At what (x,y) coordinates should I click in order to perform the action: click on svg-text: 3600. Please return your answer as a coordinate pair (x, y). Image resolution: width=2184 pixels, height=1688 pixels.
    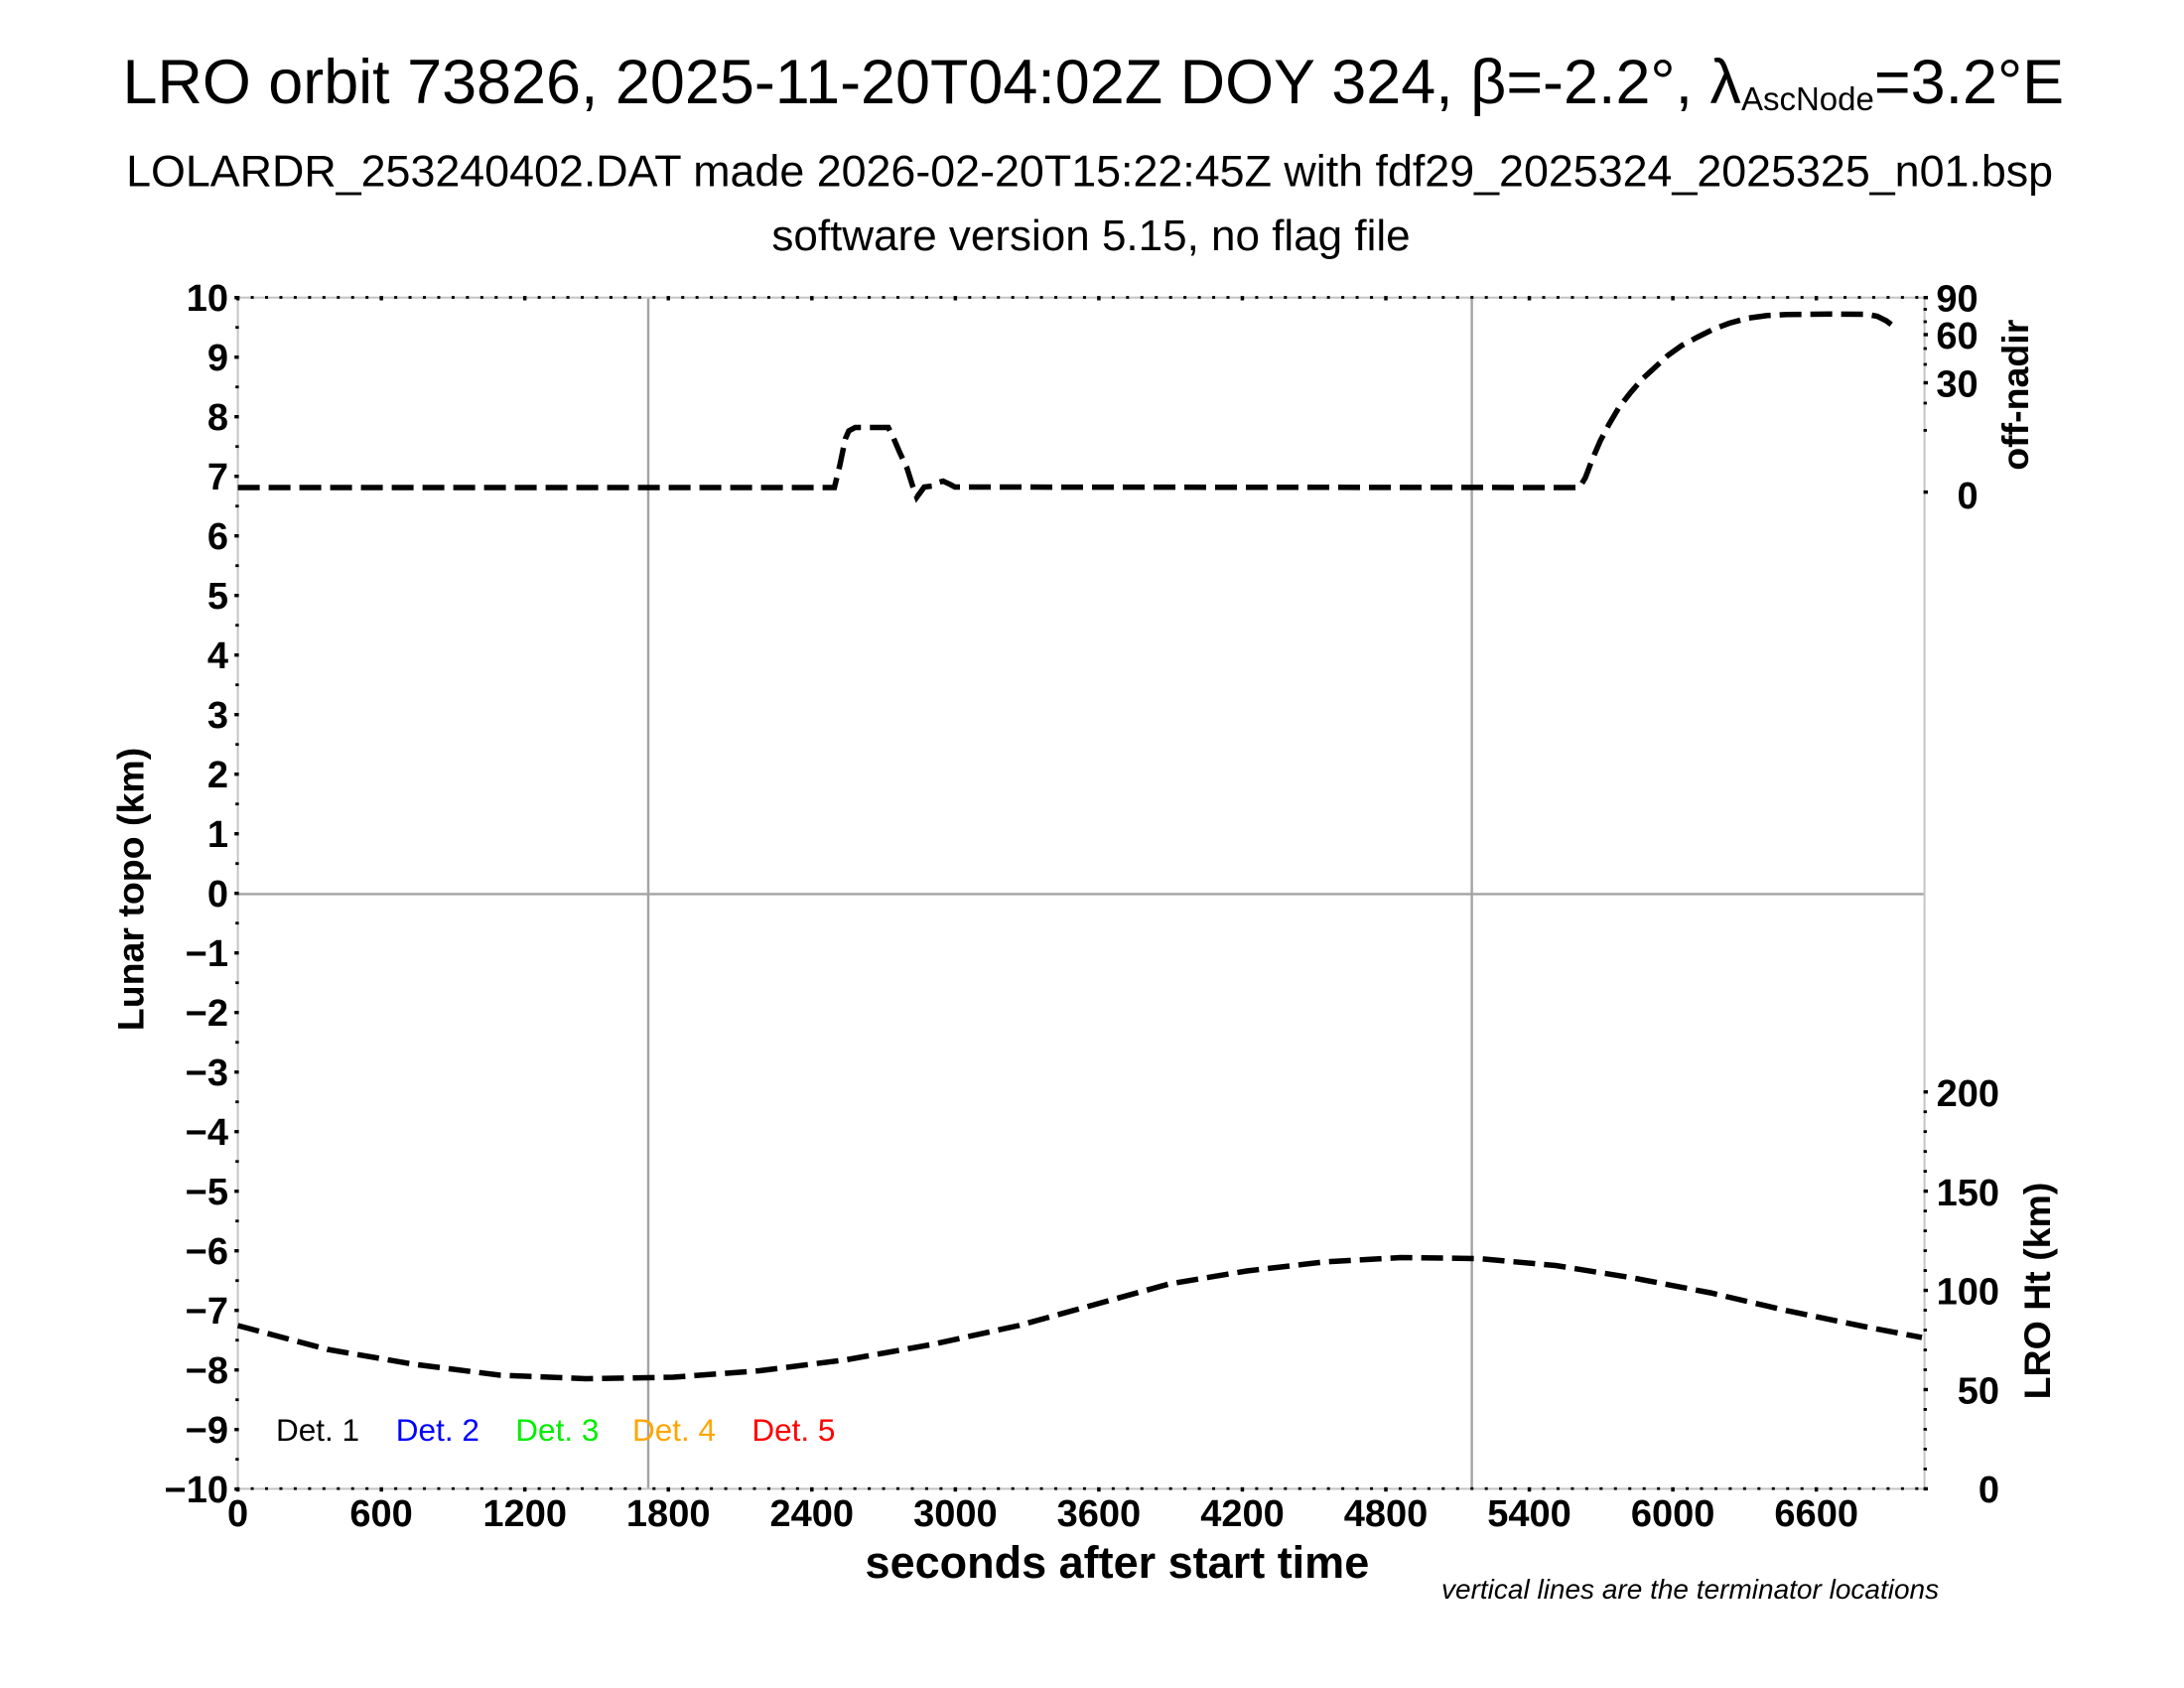
    Looking at the image, I should click on (1099, 1514).